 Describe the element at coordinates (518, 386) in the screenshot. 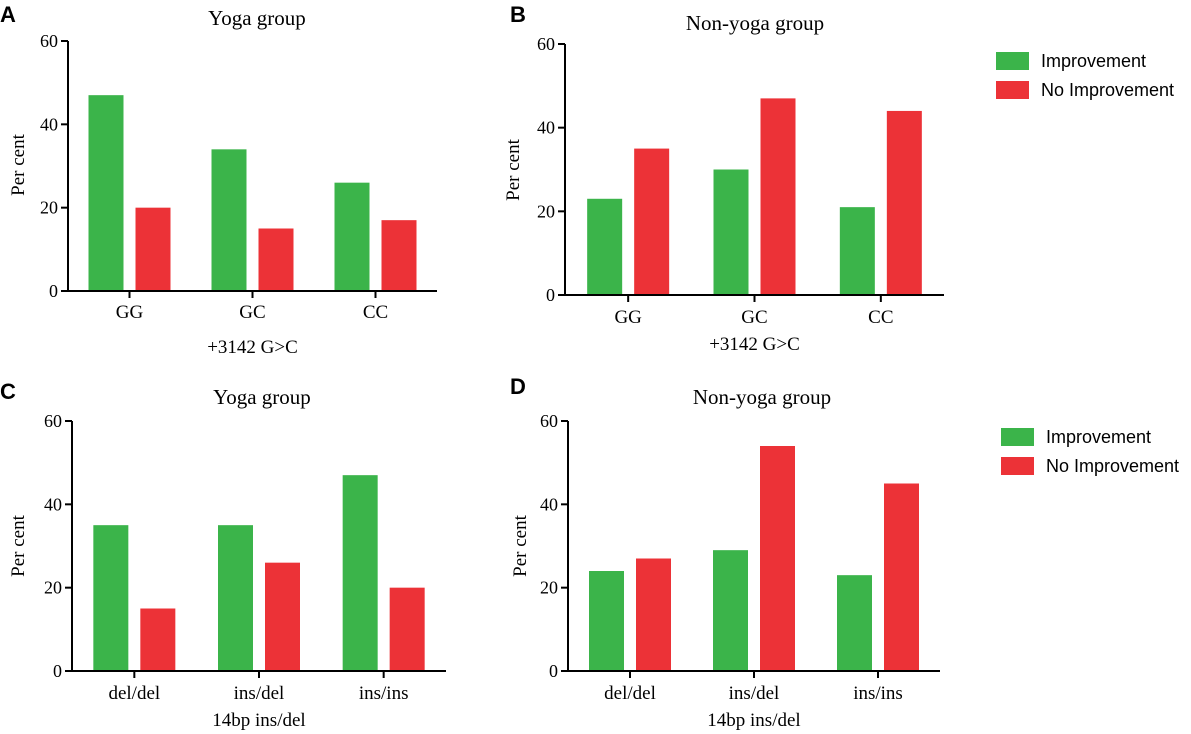

I see `panel-letter: D` at that location.